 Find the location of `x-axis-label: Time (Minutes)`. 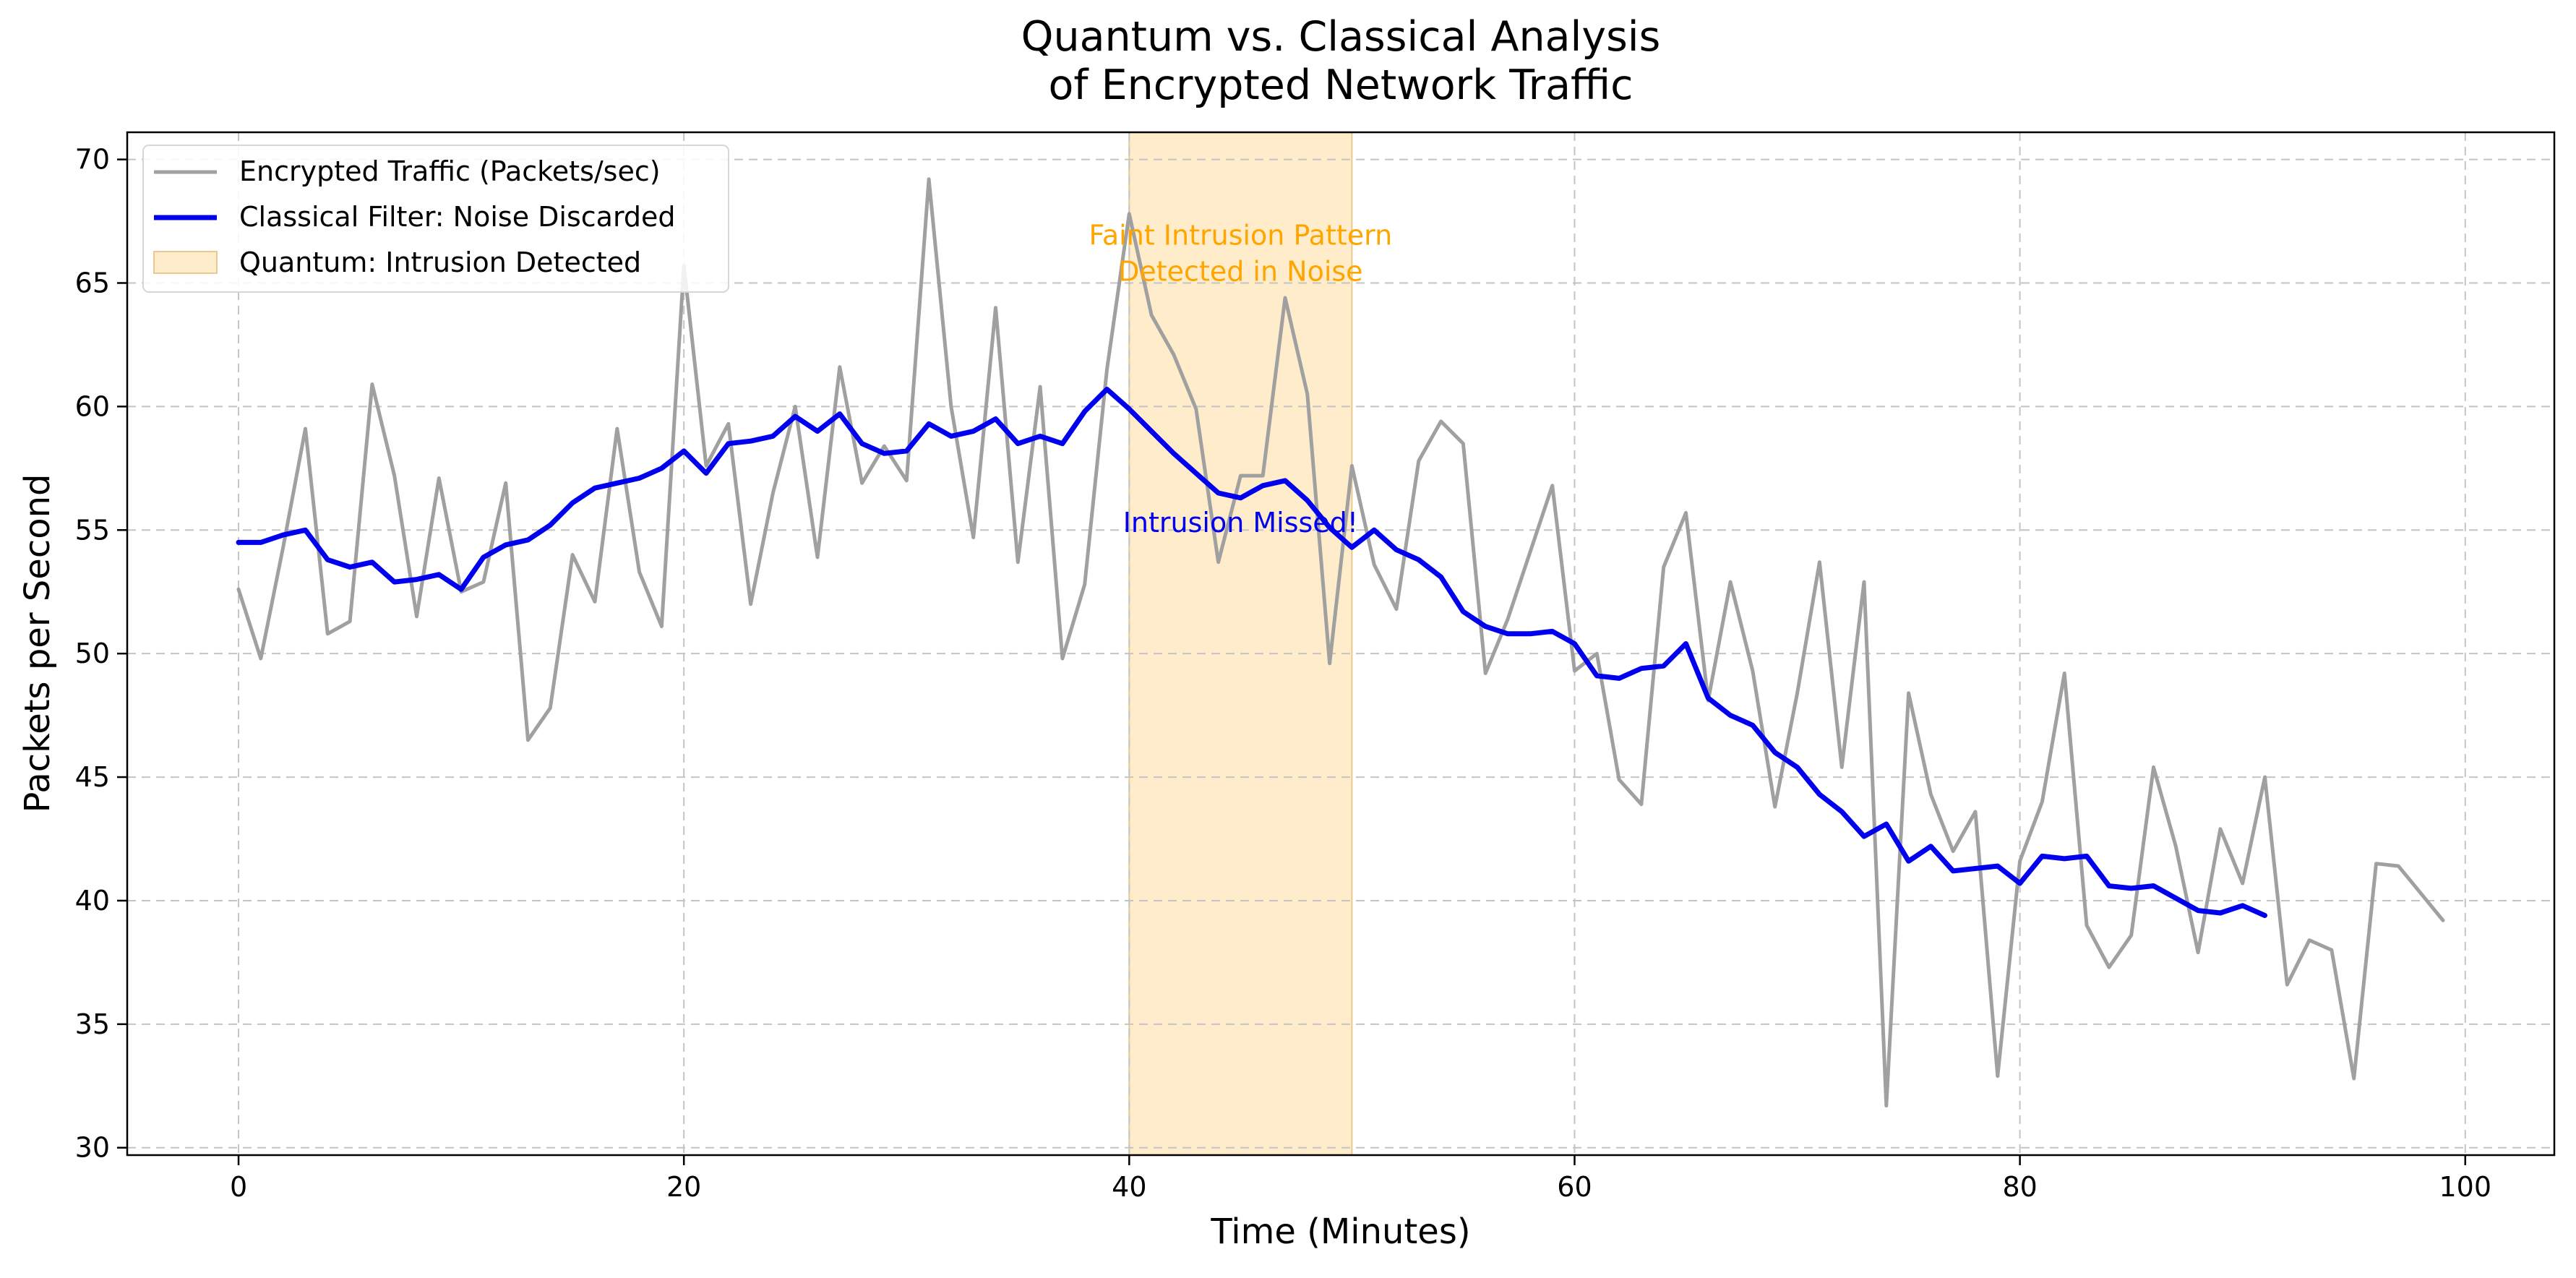

x-axis-label: Time (Minutes) is located at coordinates (1340, 1231).